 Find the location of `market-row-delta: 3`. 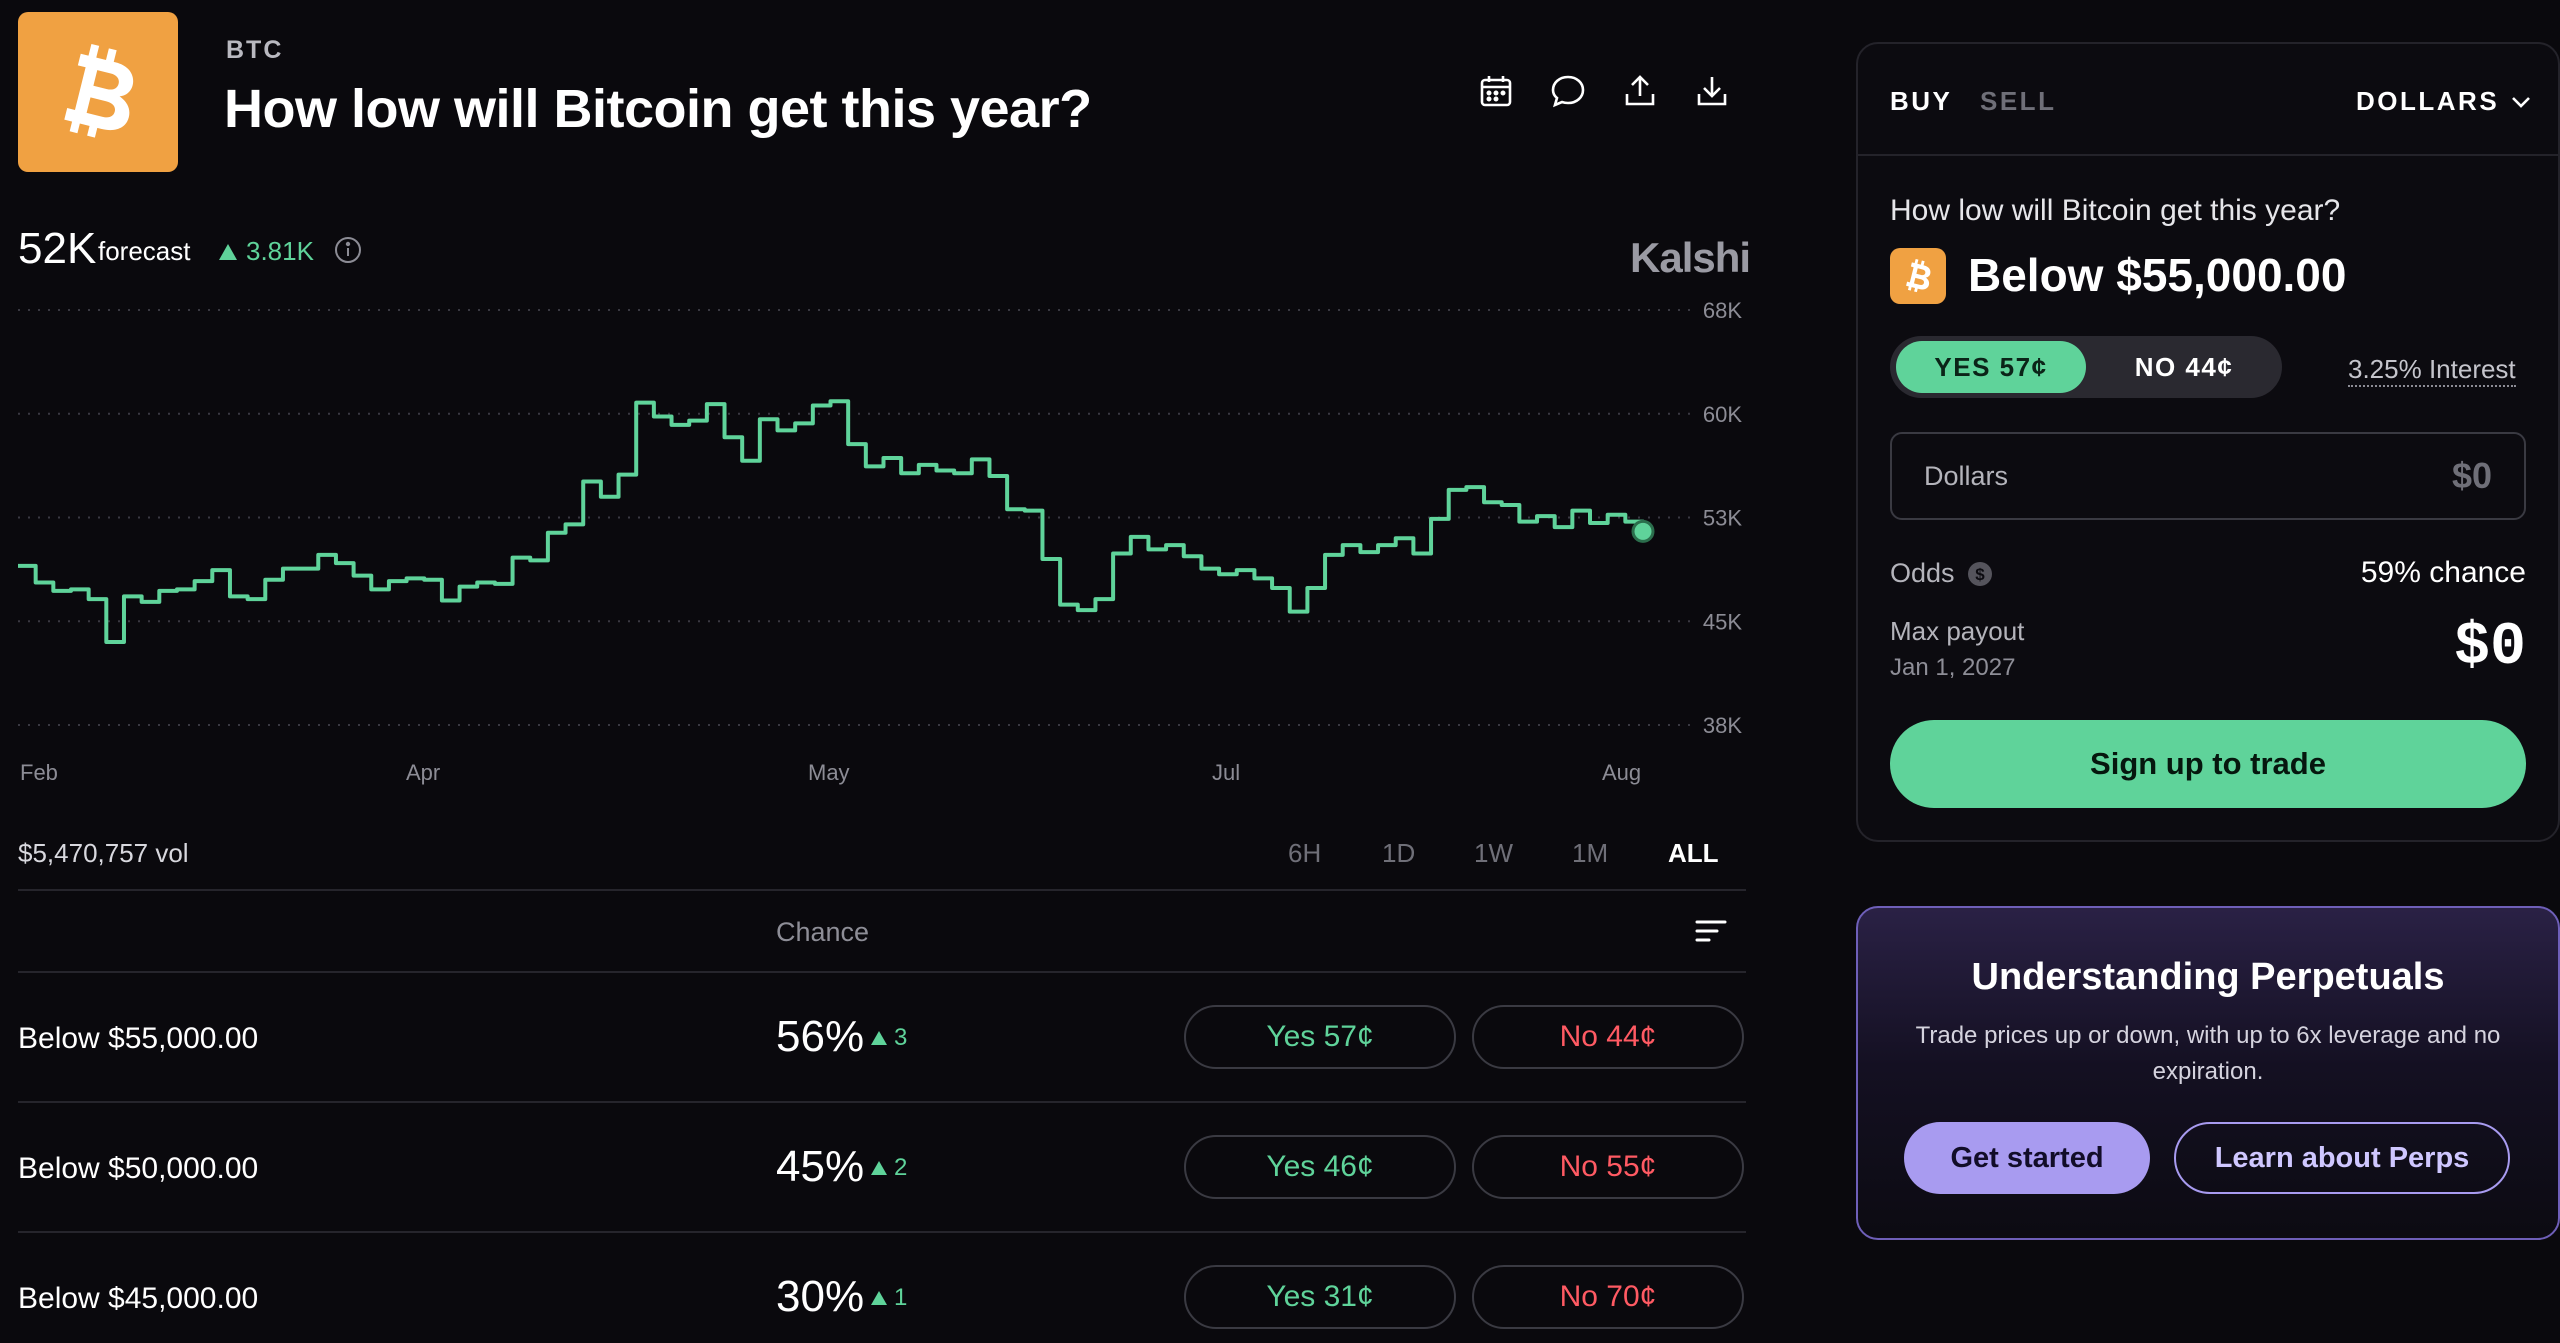

market-row-delta: 3 is located at coordinates (888, 1038).